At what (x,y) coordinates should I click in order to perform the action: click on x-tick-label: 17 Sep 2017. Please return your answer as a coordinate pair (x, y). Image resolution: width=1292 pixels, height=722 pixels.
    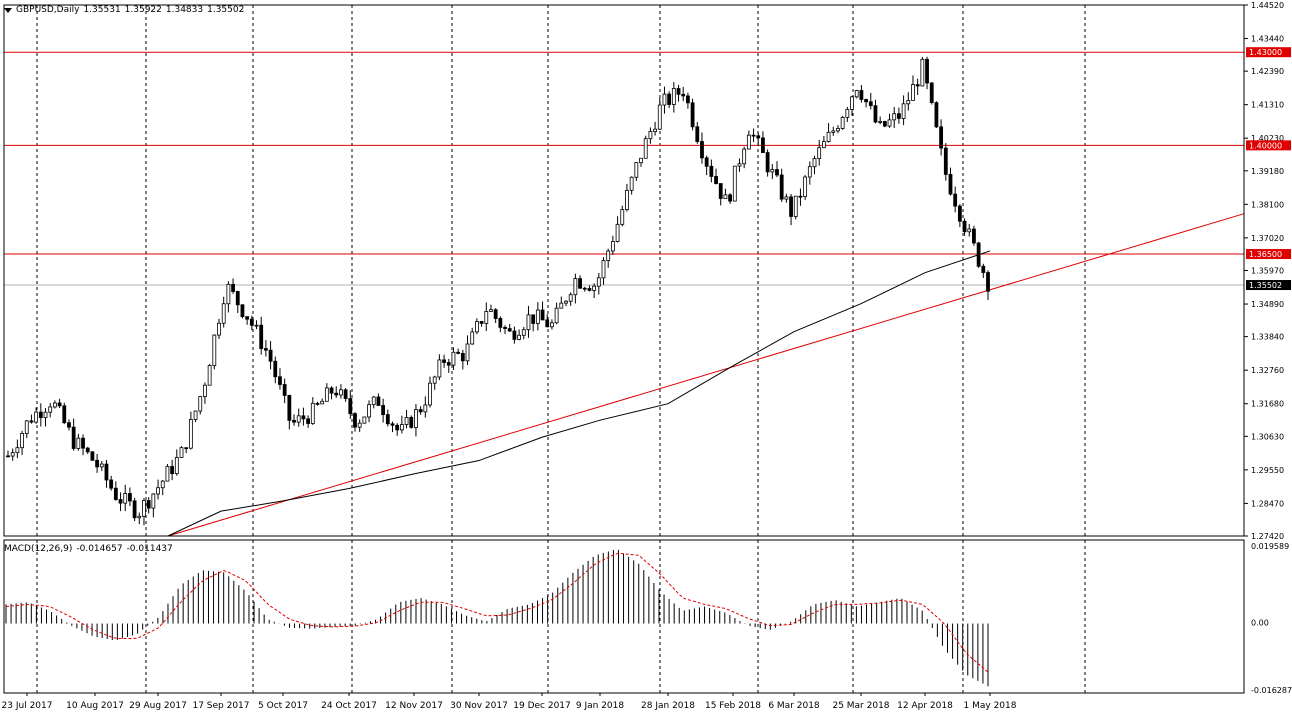
    Looking at the image, I should click on (220, 706).